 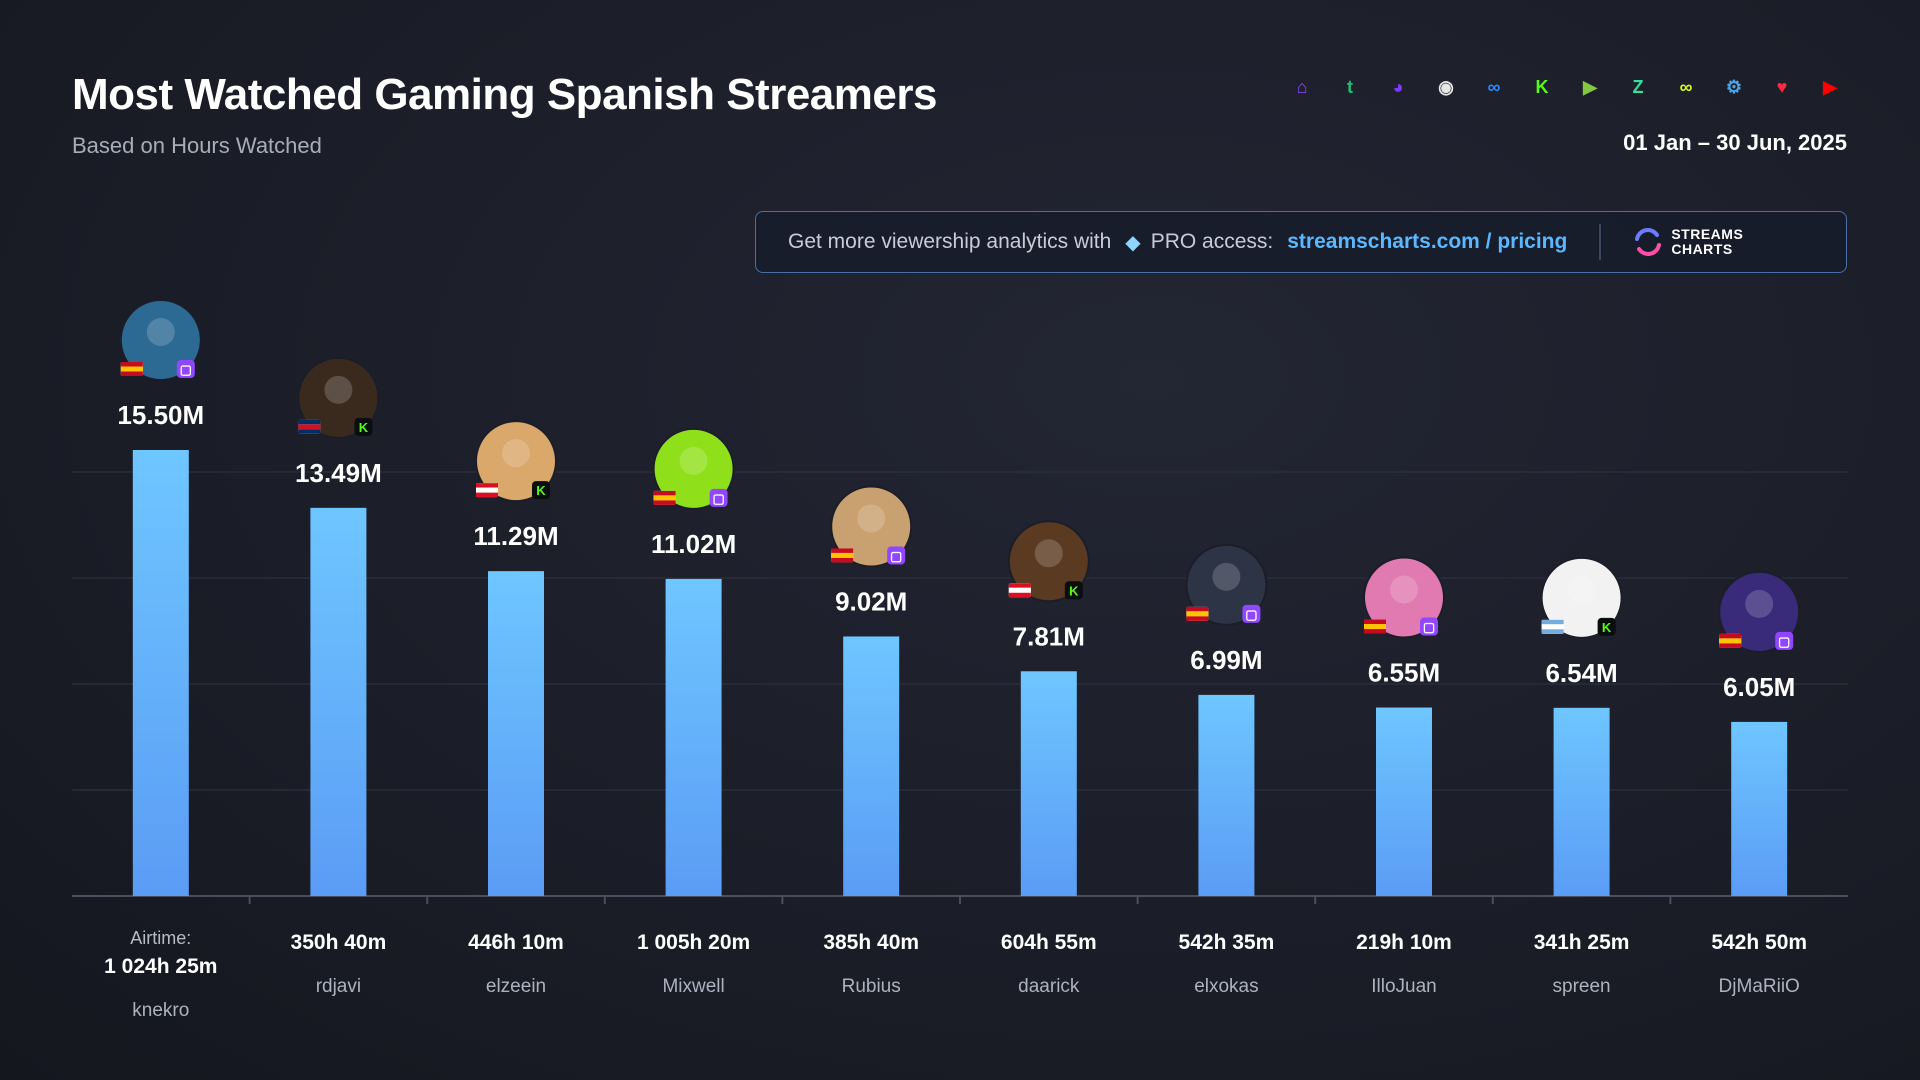 What do you see at coordinates (1494, 86) in the screenshot?
I see `infinity-icon: ∞` at bounding box center [1494, 86].